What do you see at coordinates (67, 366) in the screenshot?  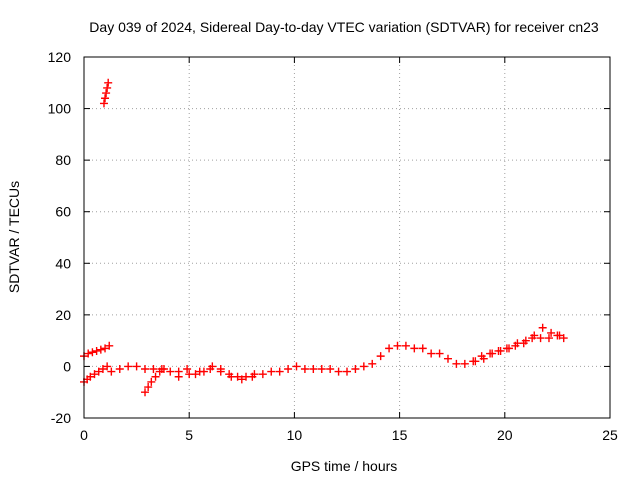 I see `y-tick-label: 0` at bounding box center [67, 366].